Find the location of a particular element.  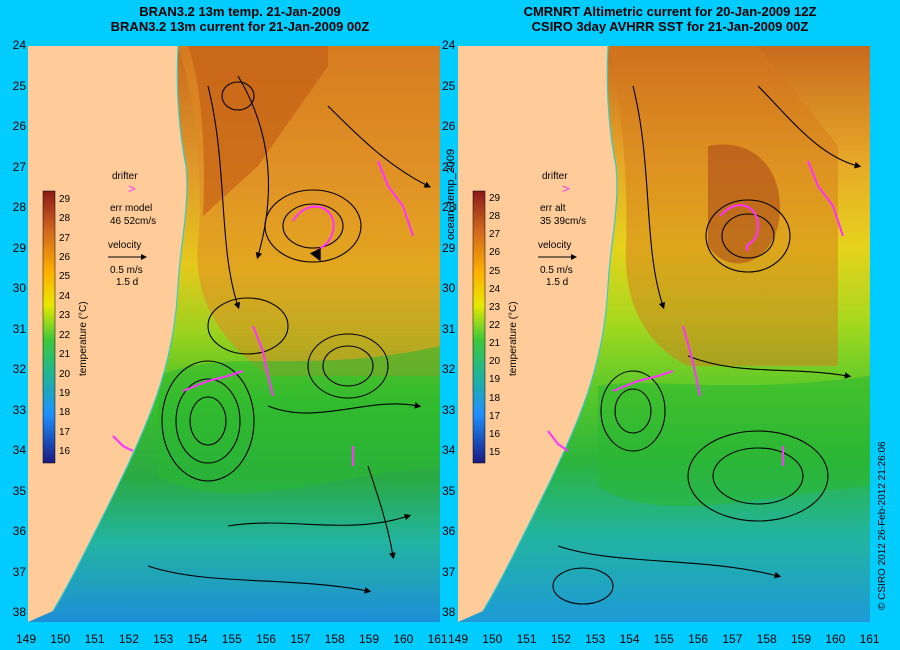

left-latitude-labels: 24 25 26 27 28 29 30 31 32 33 34 35 36 37 38 is located at coordinates (14, 325).